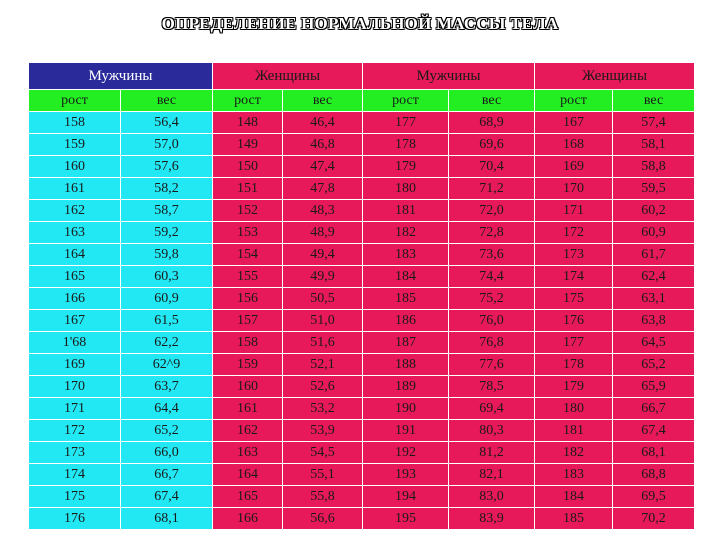 Image resolution: width=720 pixels, height=540 pixels. I want to click on table-row: 164 59,8 154 49,4 183 73,6 173 61,7, so click(362, 254).